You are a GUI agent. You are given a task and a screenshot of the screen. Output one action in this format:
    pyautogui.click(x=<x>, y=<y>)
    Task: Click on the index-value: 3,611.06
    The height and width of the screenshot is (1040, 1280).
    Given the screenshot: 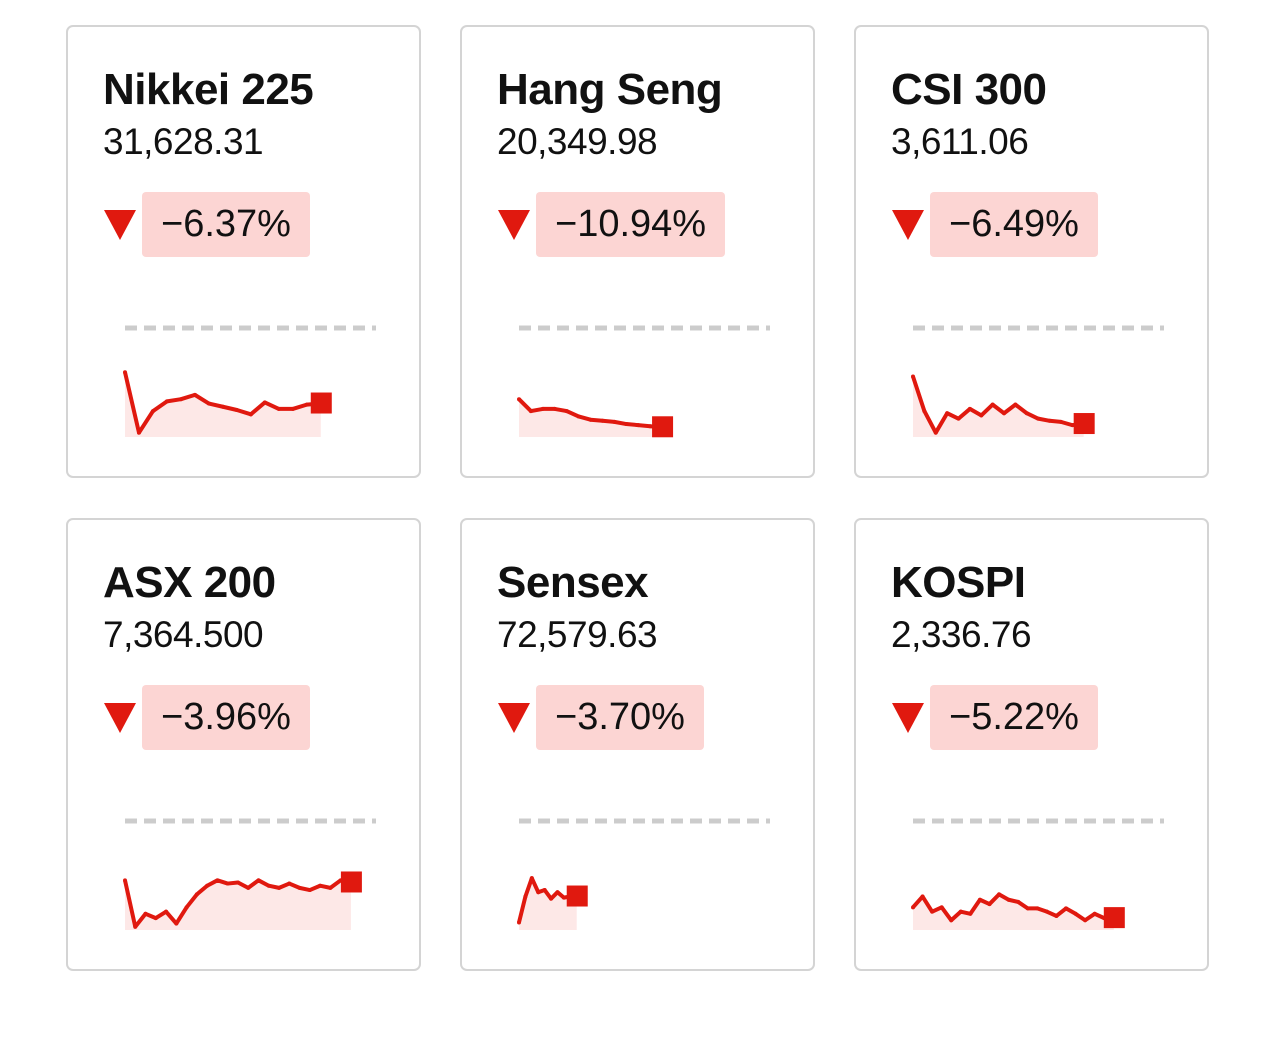 What is the action you would take?
    pyautogui.click(x=960, y=141)
    